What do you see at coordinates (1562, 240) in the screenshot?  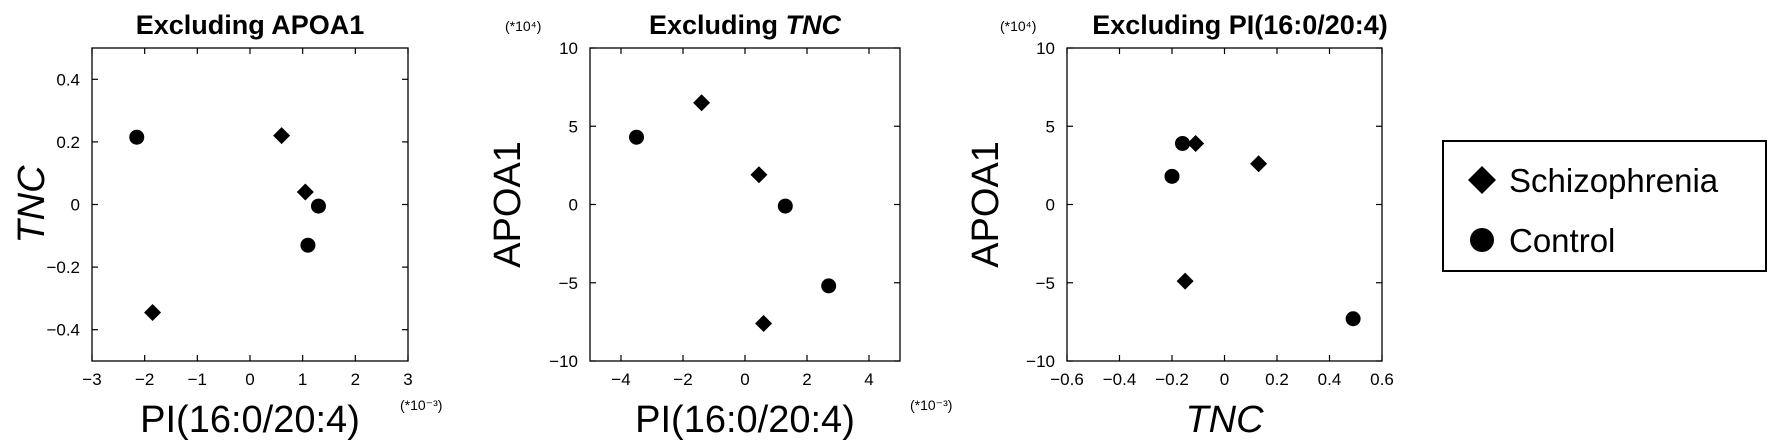 I see `legend-label-control: Control` at bounding box center [1562, 240].